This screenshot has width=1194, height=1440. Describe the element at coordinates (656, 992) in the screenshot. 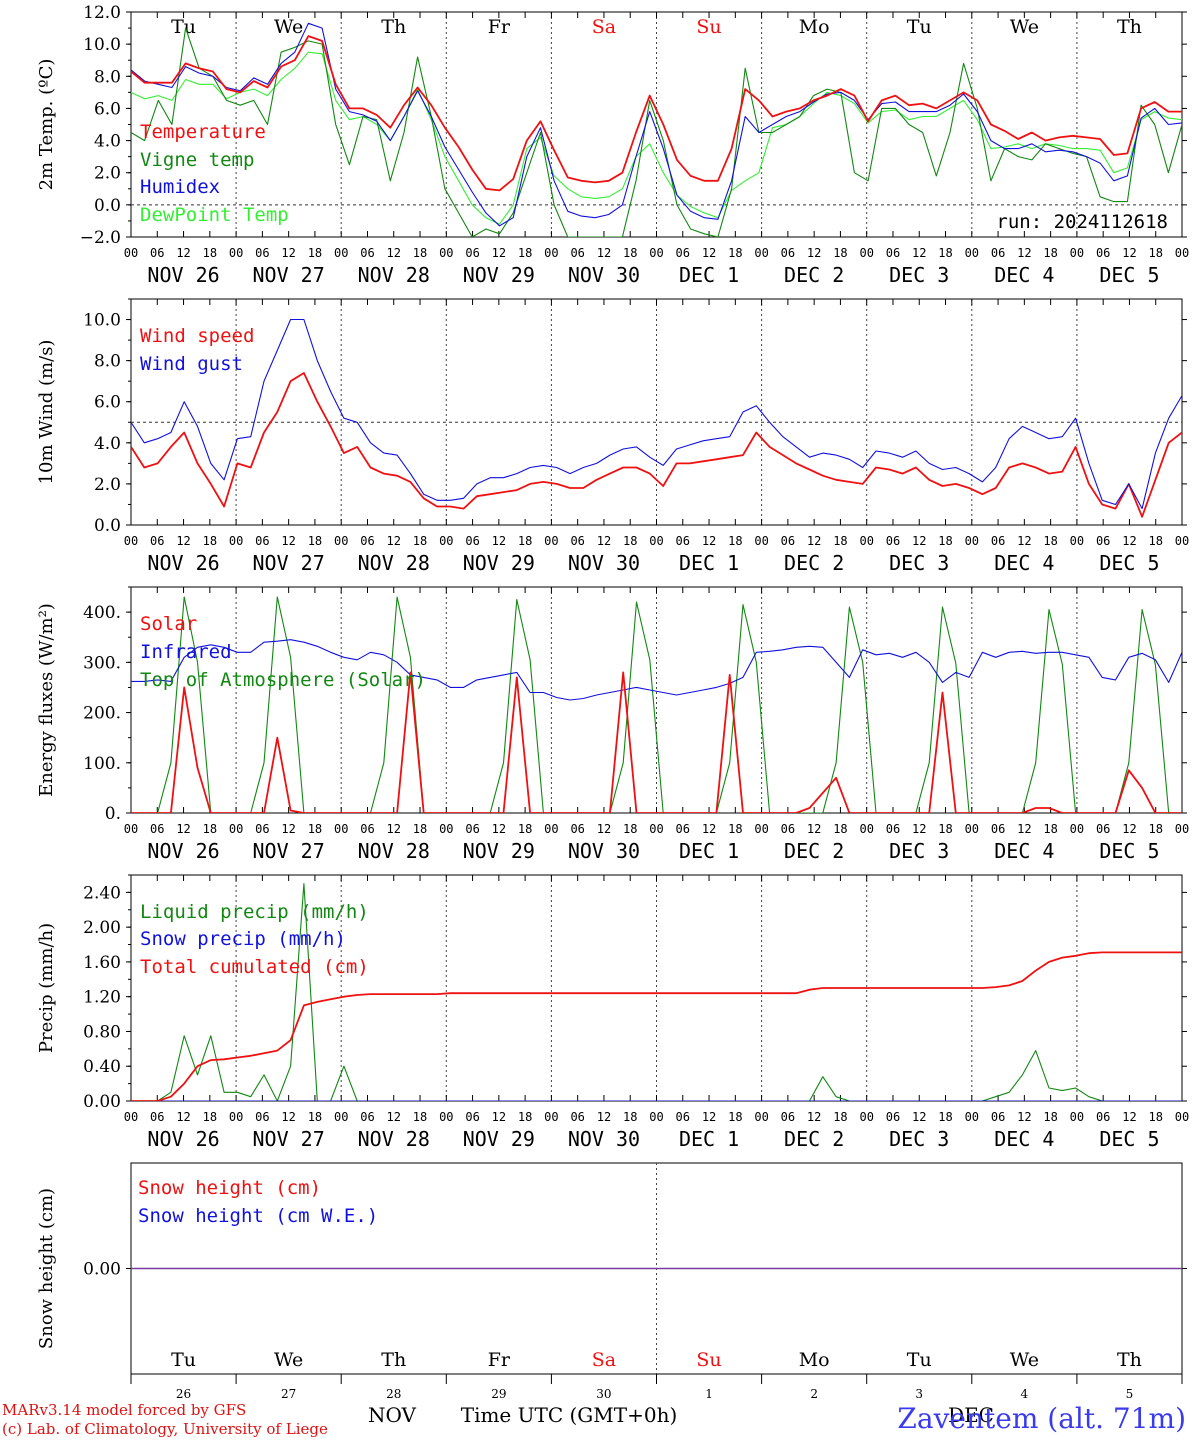

I see `series-line-liquid-precip-mm-h-` at that location.